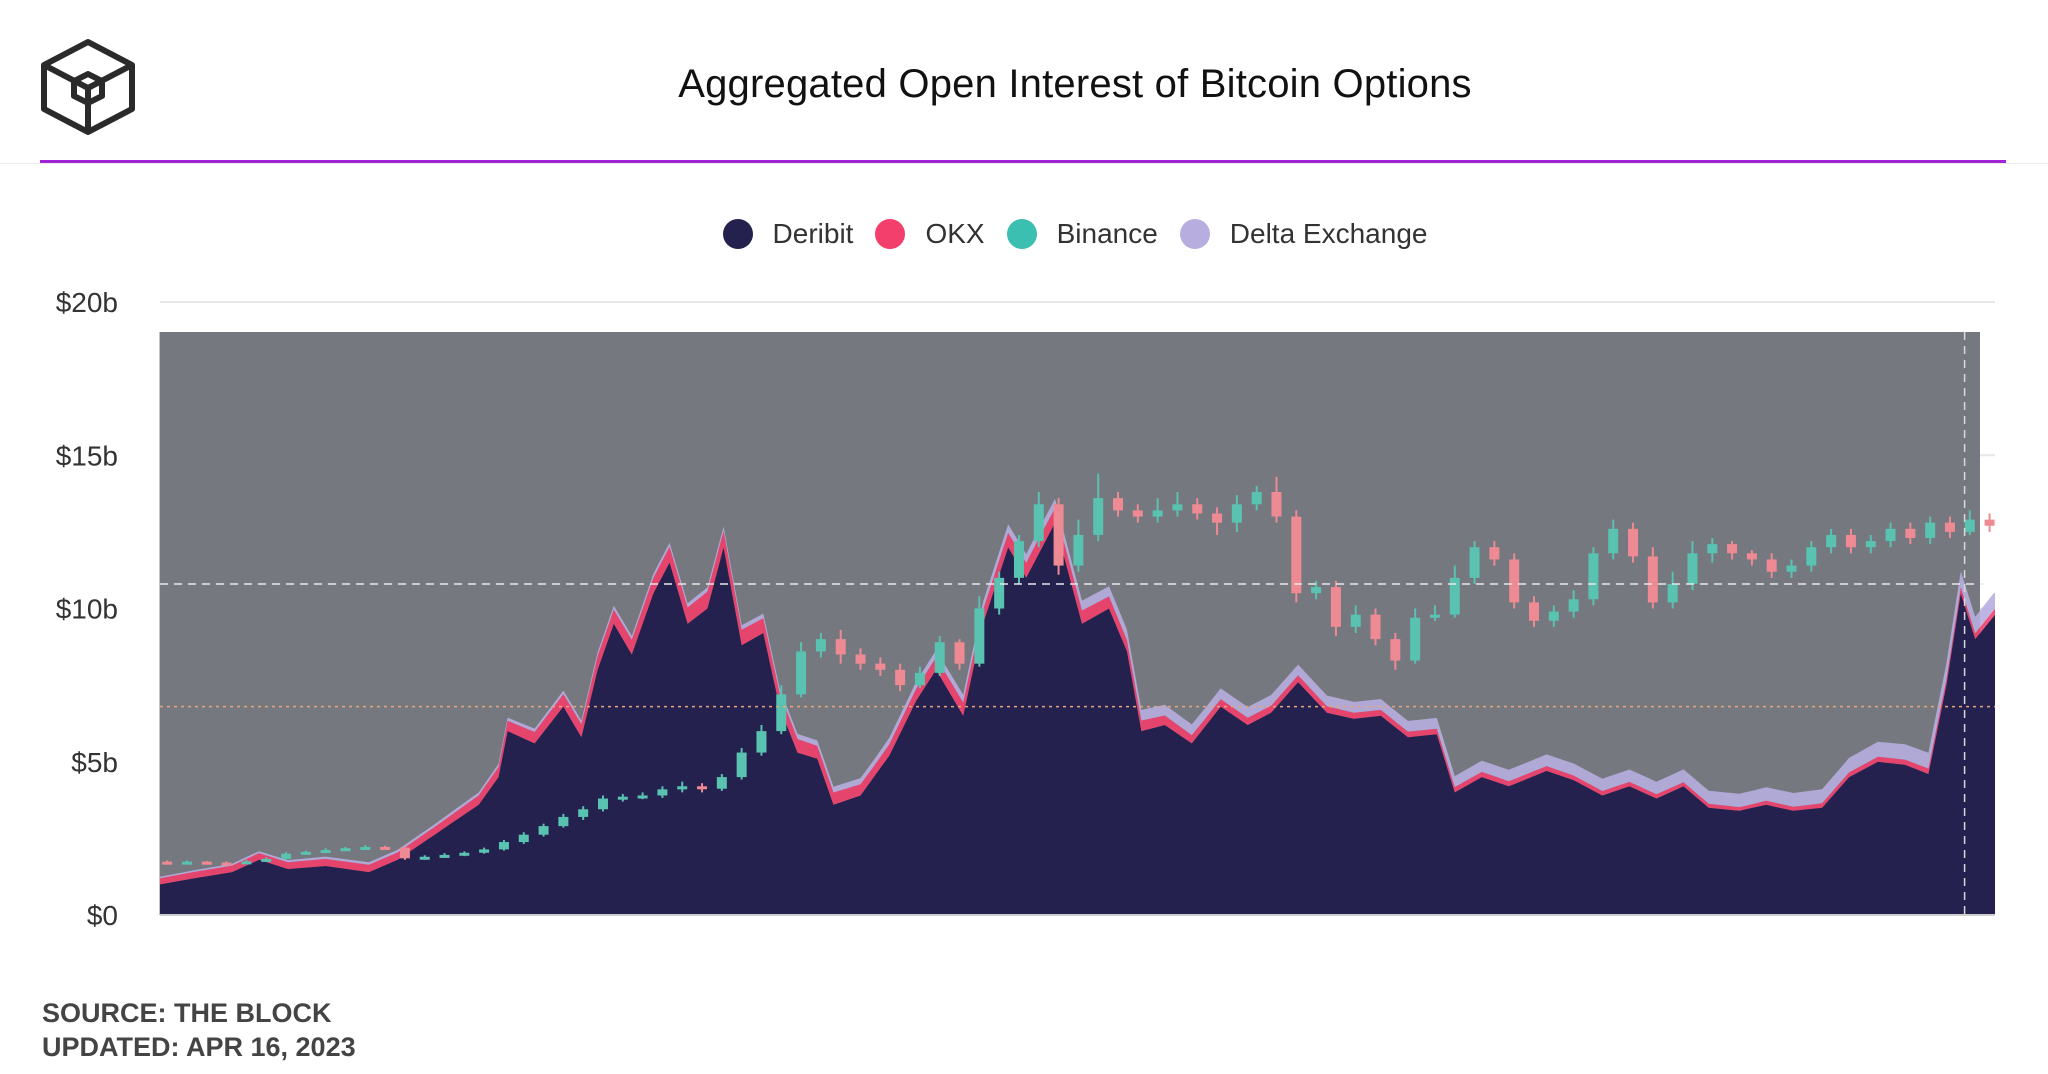 Image resolution: width=2048 pixels, height=1074 pixels. I want to click on x-tick-label: Jul '21, so click(817, 939).